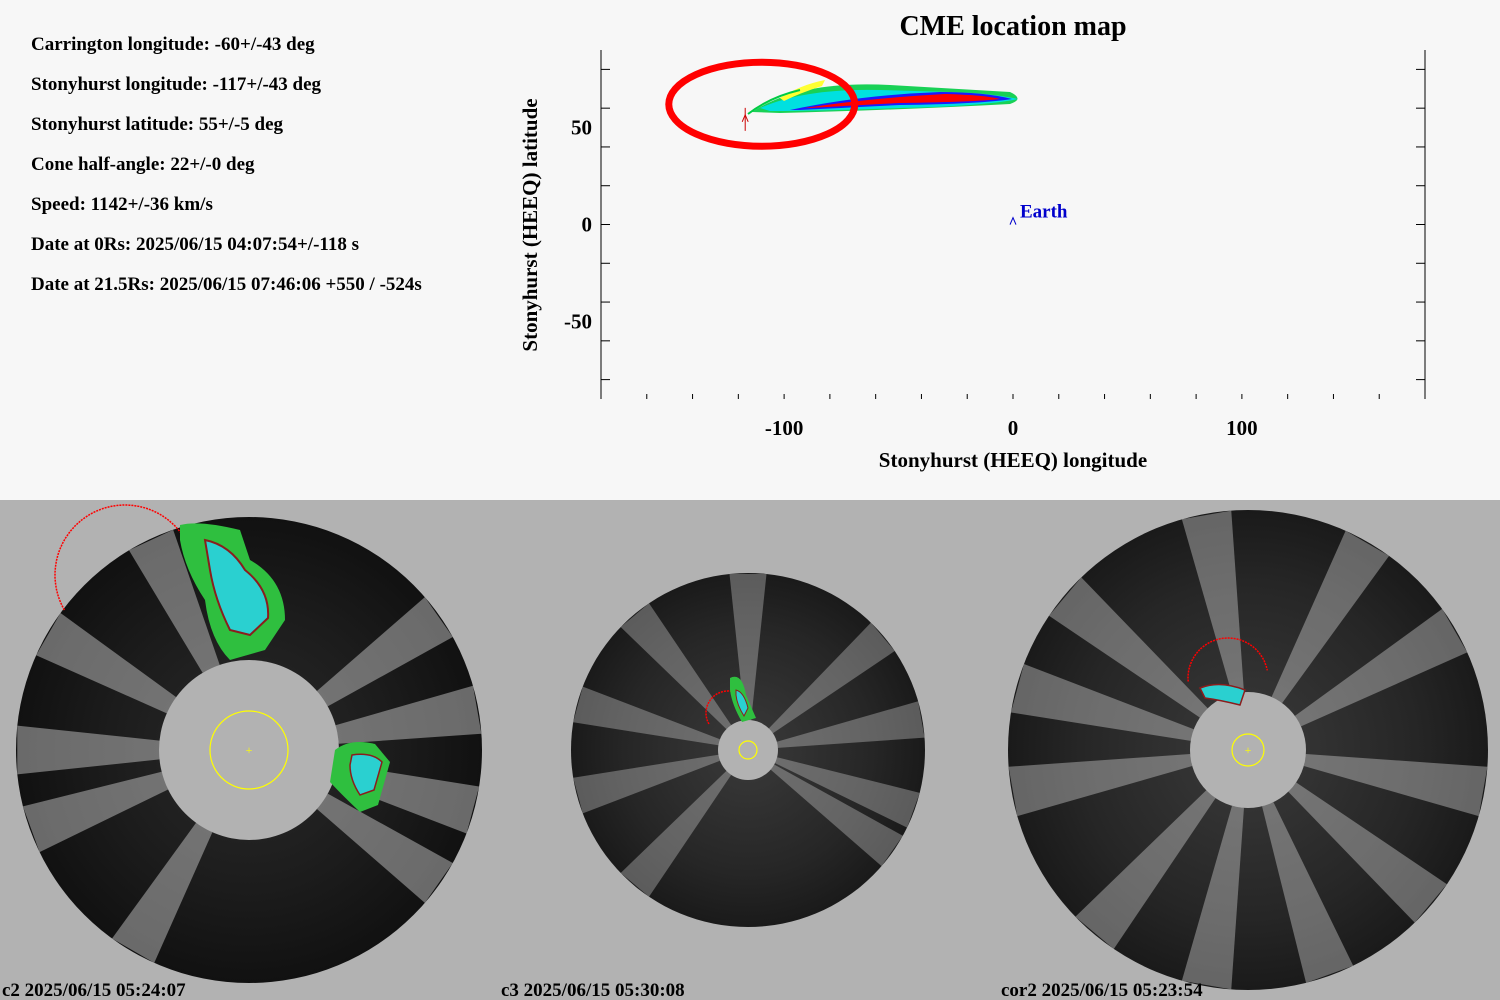 This screenshot has width=1500, height=1000. What do you see at coordinates (578, 321) in the screenshot?
I see `y-tick-label: -50` at bounding box center [578, 321].